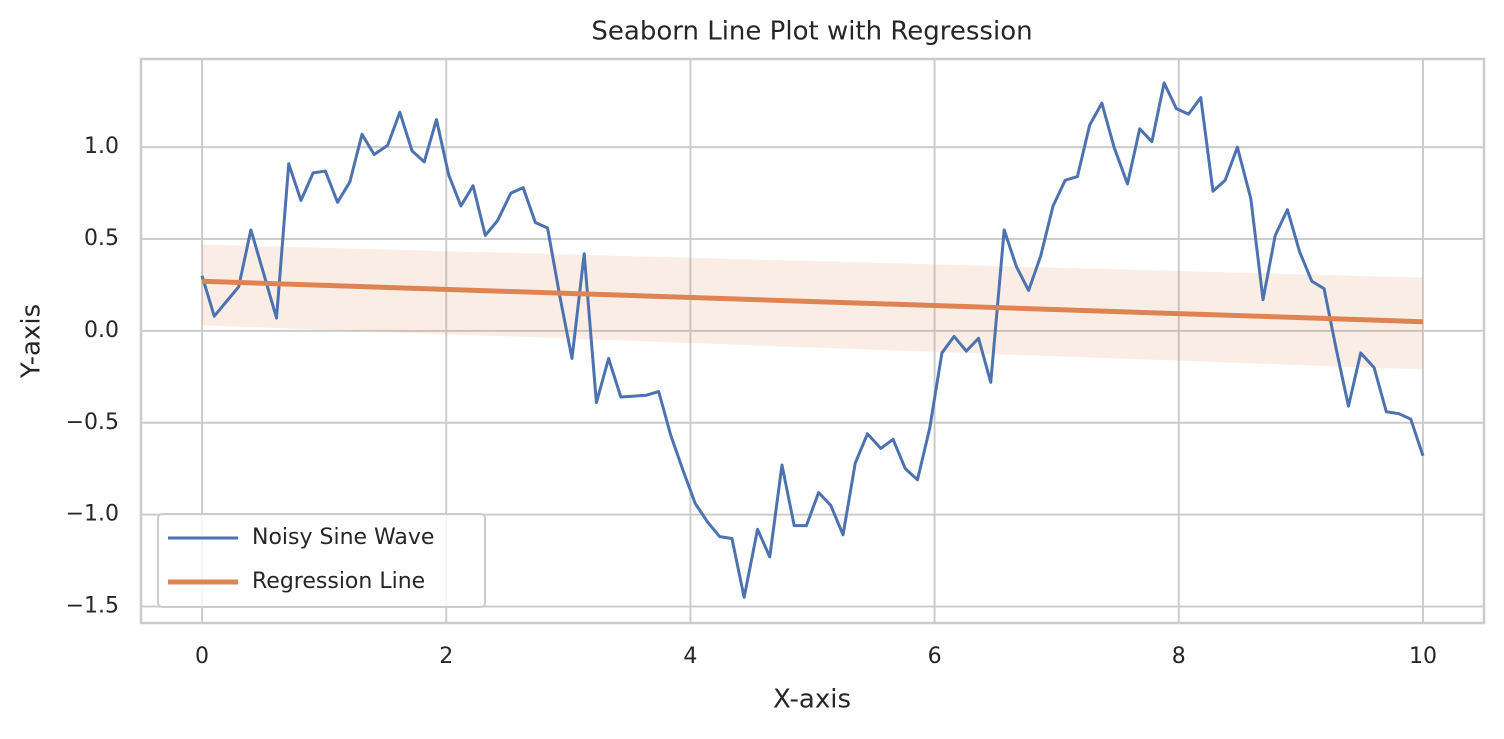 This screenshot has width=1504, height=739. I want to click on legend-label: Noisy Sine Wave, so click(343, 537).